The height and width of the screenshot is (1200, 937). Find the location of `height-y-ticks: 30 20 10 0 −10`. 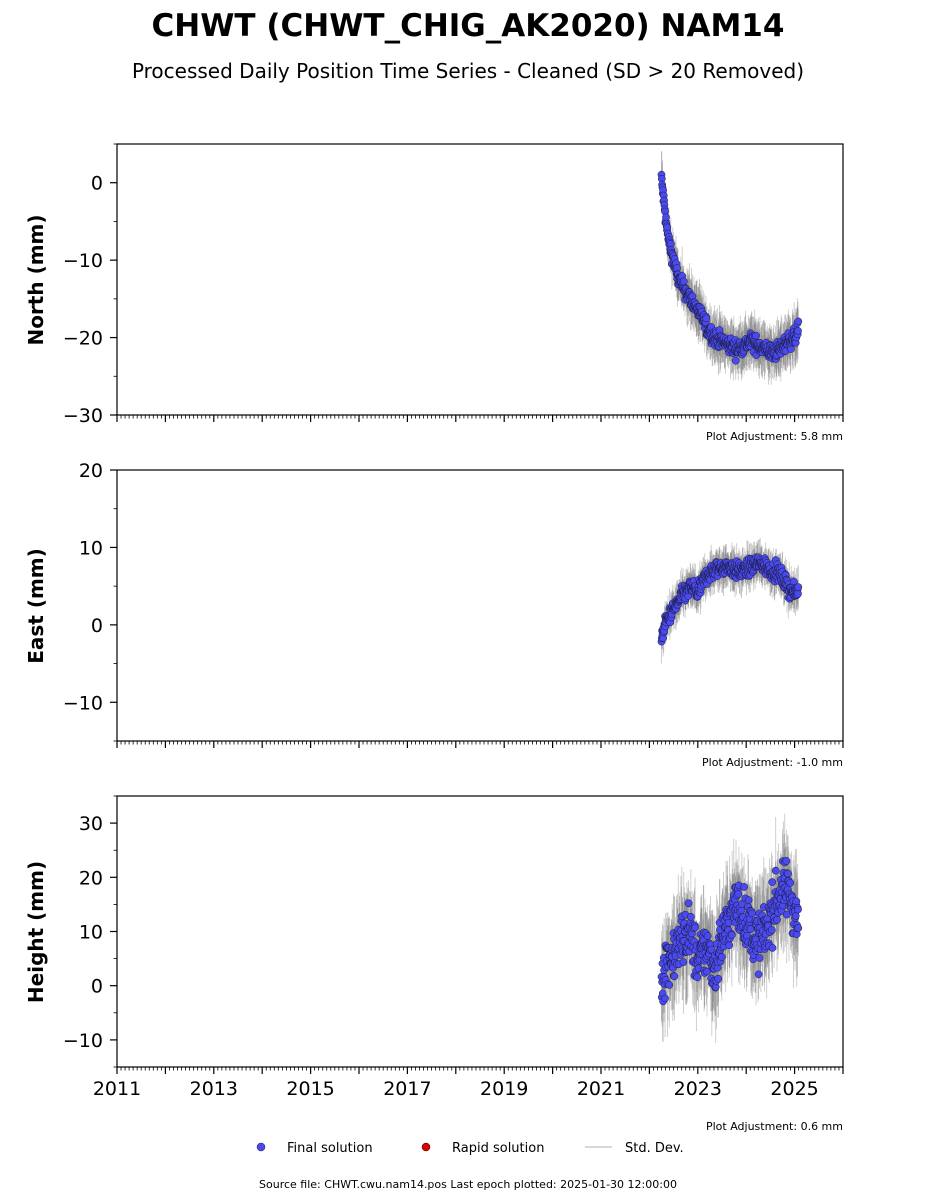

height-y-ticks: 30 20 10 0 −10 is located at coordinates (90, 931).